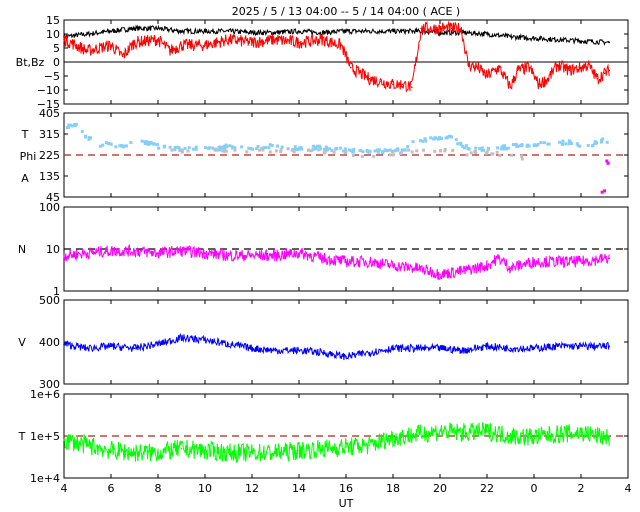  I want to click on x-tick-label: 4, so click(628, 488).